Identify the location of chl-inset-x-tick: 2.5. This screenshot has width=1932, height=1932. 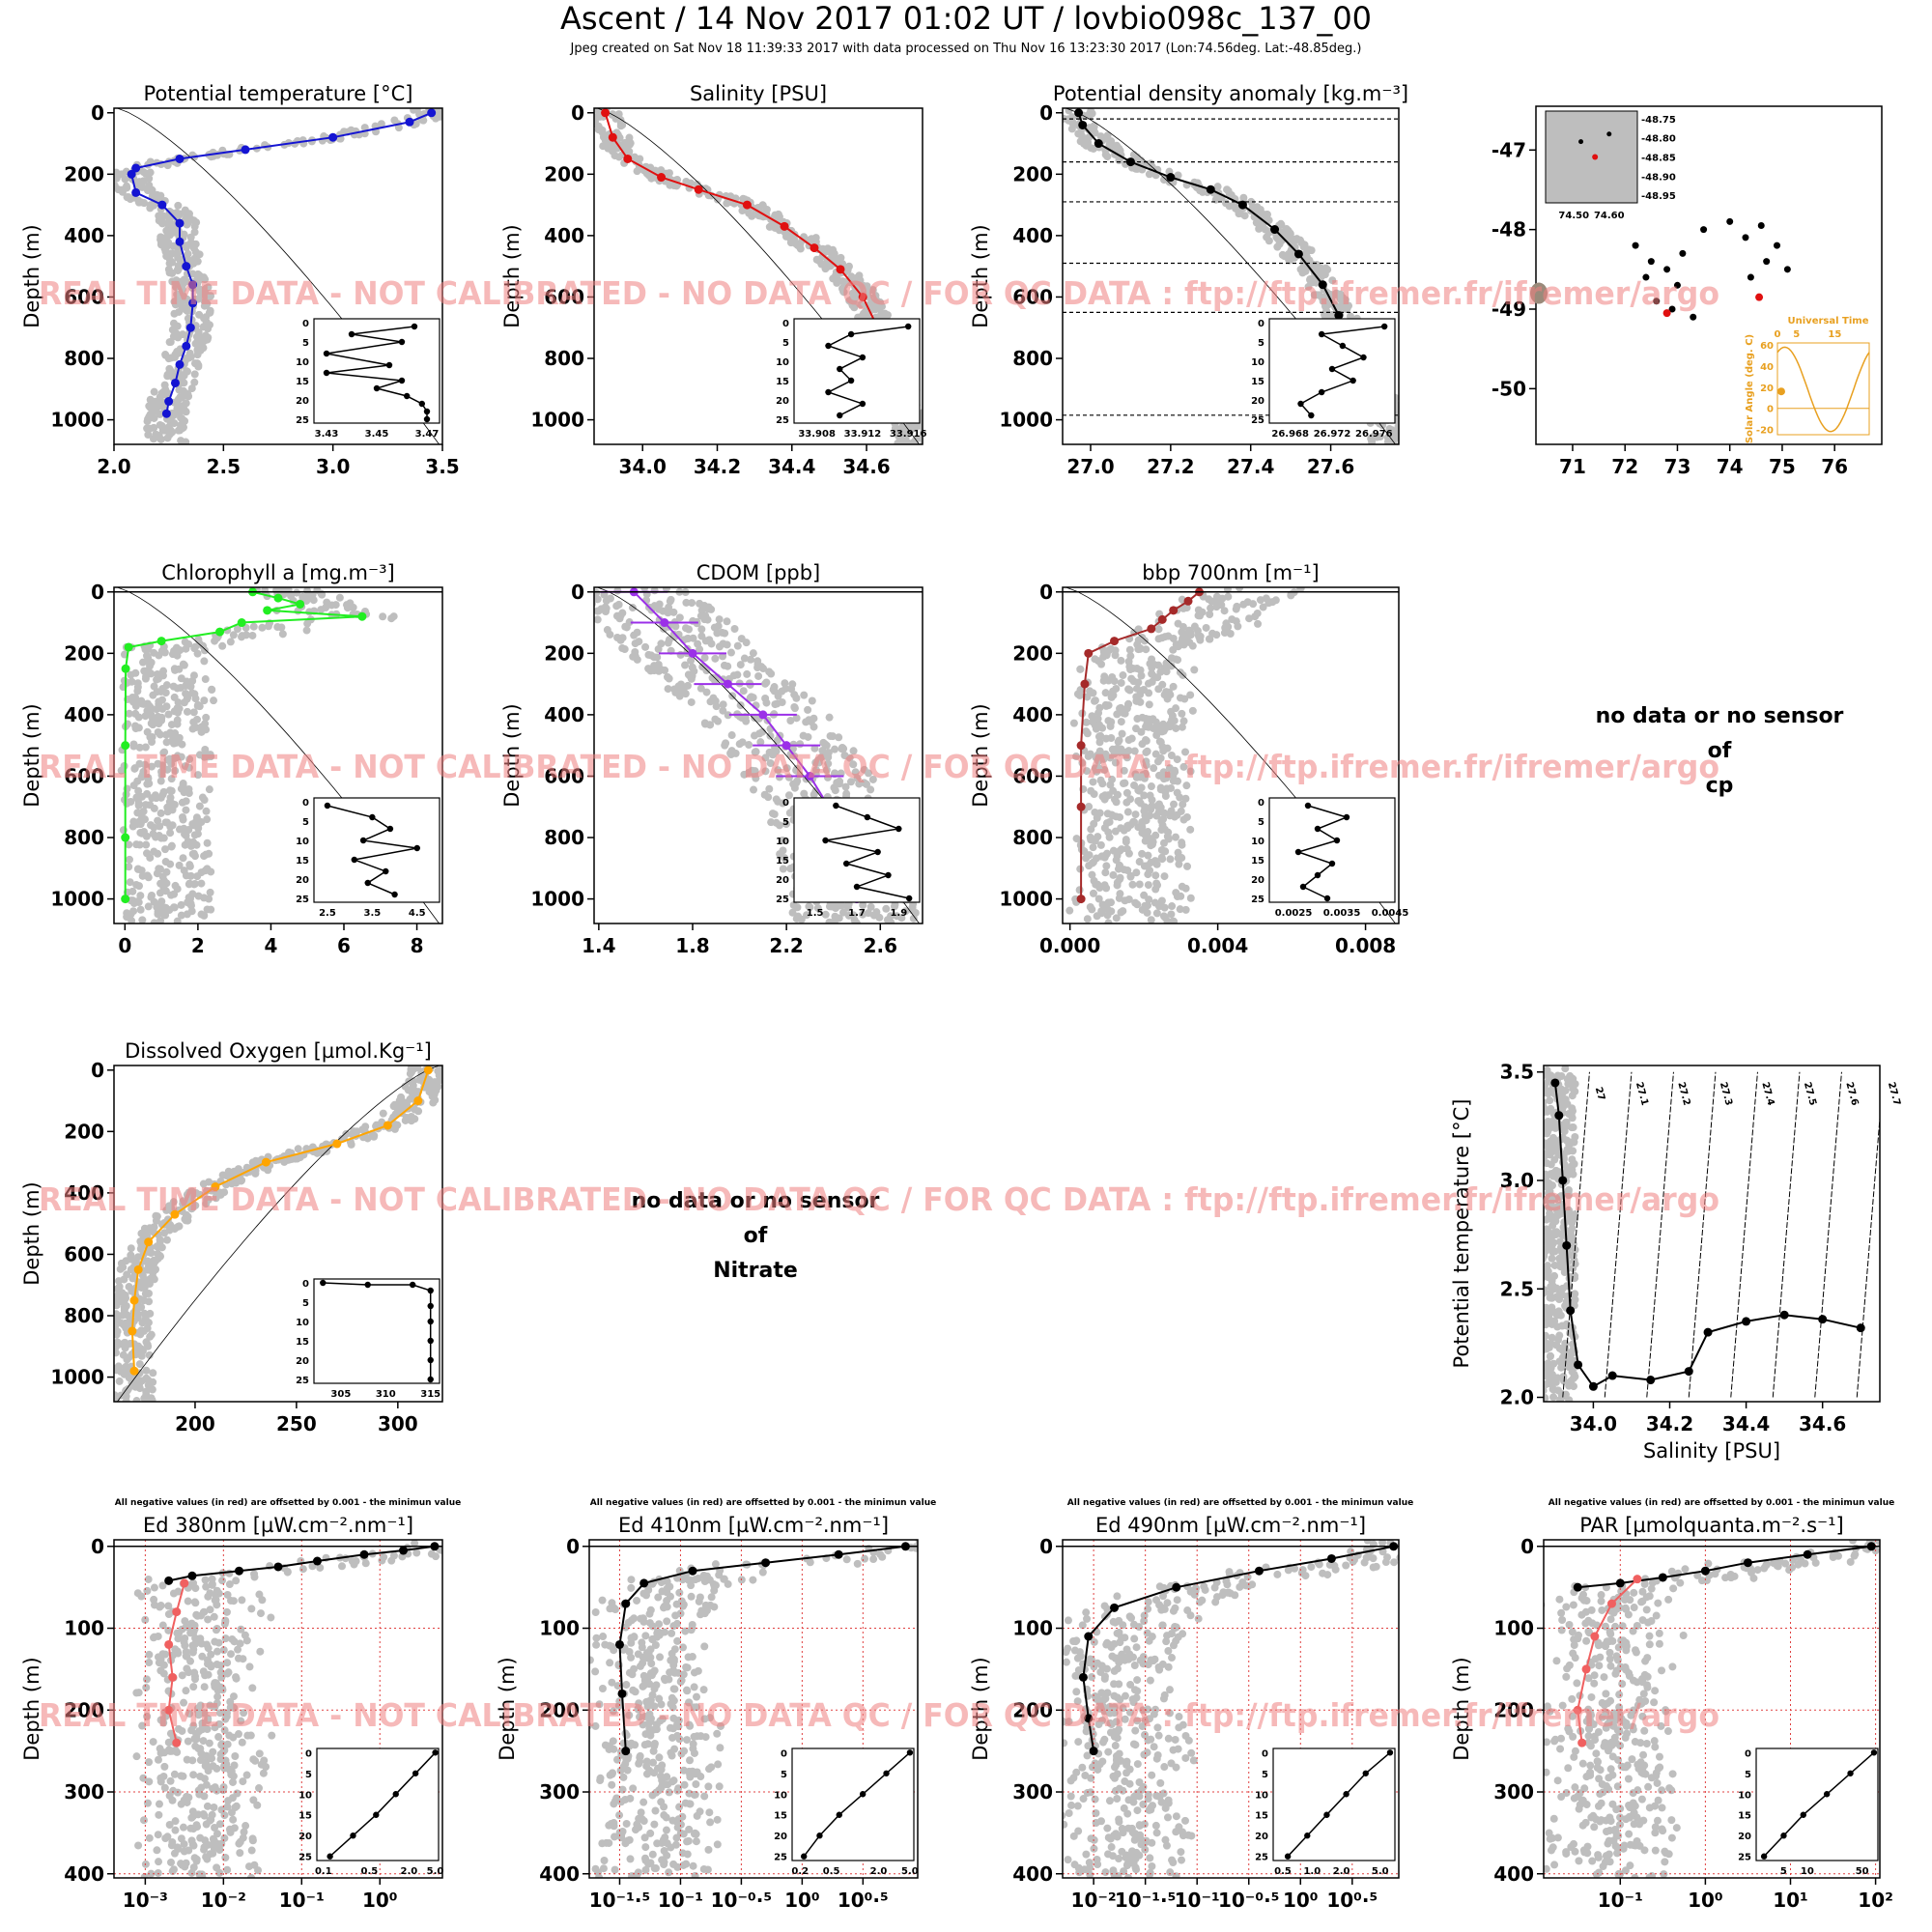
(327, 913).